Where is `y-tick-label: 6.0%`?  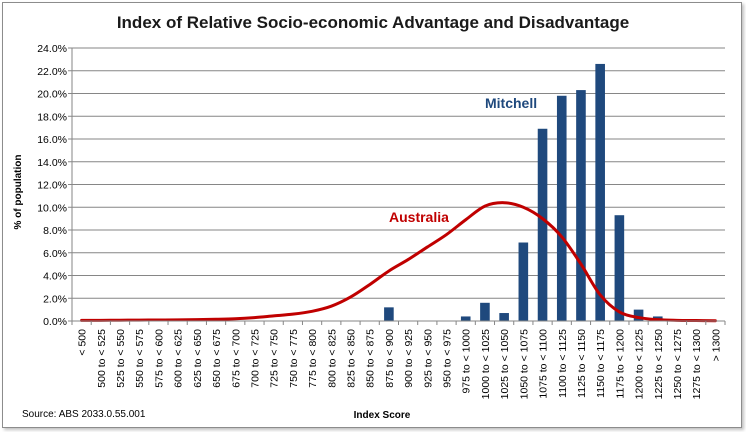
y-tick-label: 6.0% is located at coordinates (55, 254).